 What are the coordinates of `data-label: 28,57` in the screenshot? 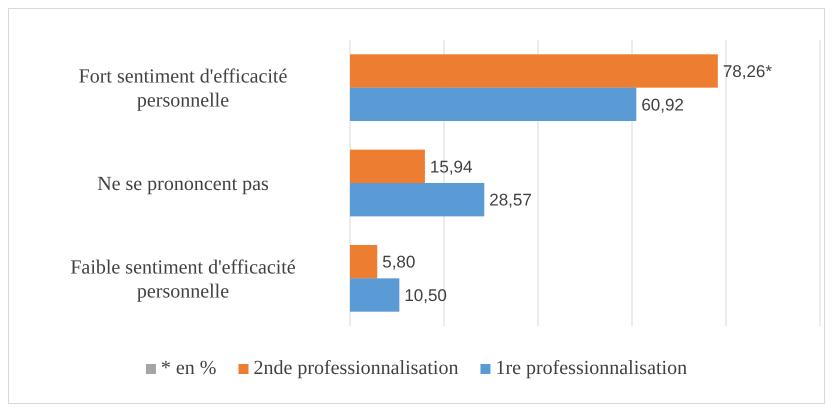 It's located at (510, 200).